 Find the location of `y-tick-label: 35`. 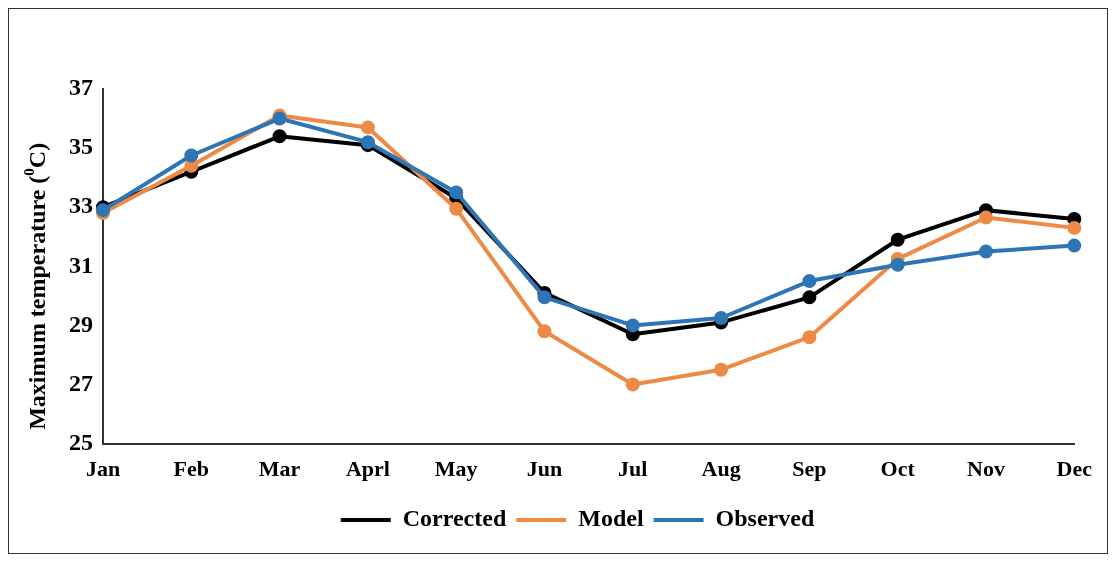

y-tick-label: 35 is located at coordinates (81, 146).